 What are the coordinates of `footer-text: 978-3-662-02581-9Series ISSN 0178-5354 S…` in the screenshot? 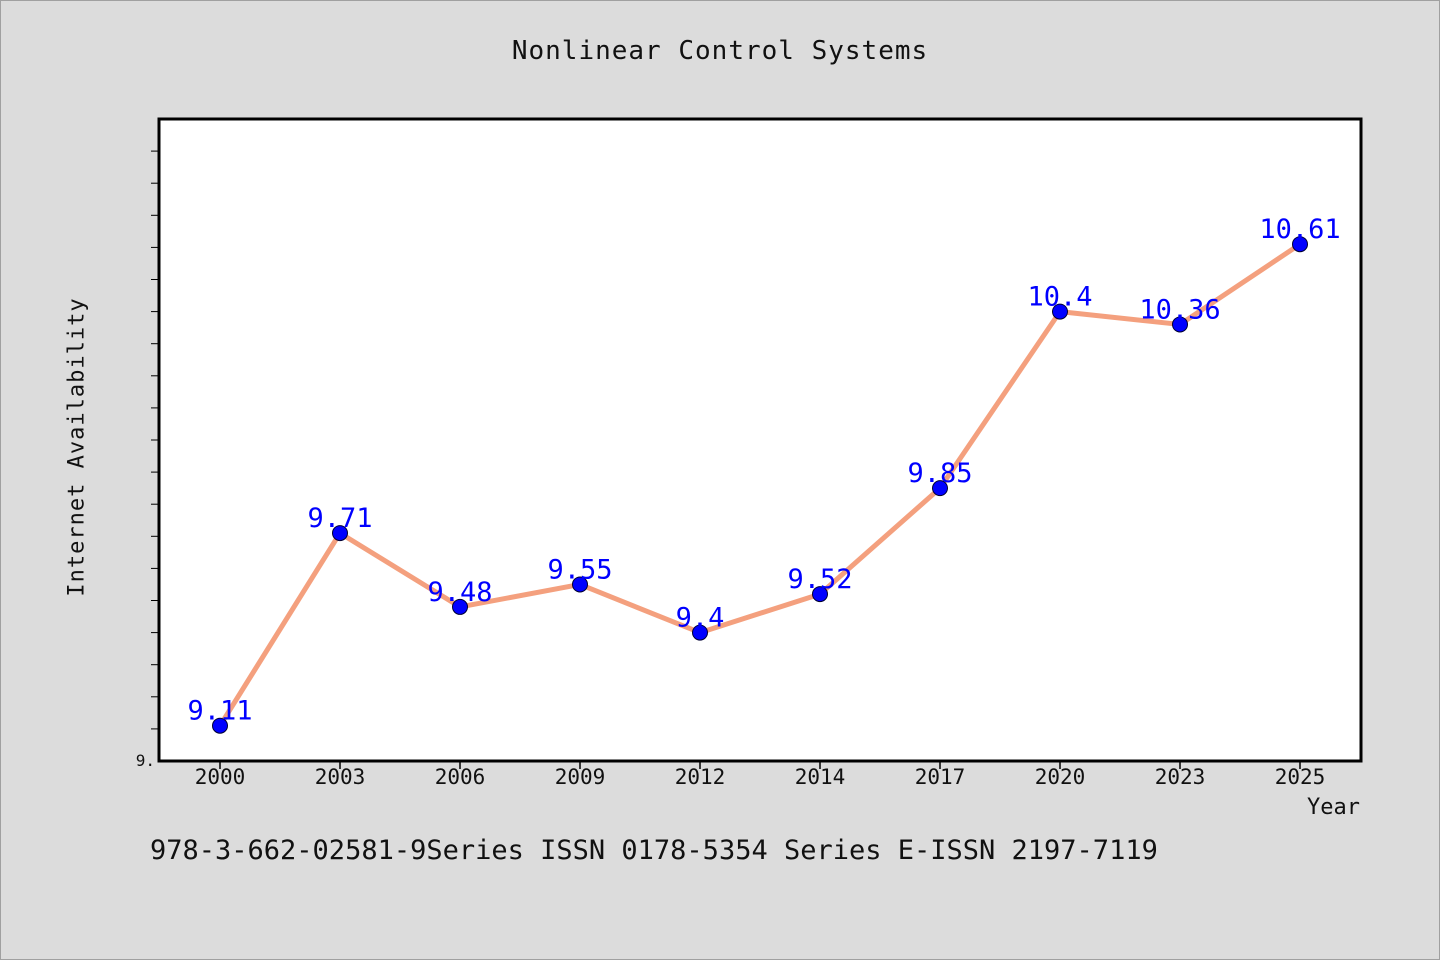 It's located at (654, 850).